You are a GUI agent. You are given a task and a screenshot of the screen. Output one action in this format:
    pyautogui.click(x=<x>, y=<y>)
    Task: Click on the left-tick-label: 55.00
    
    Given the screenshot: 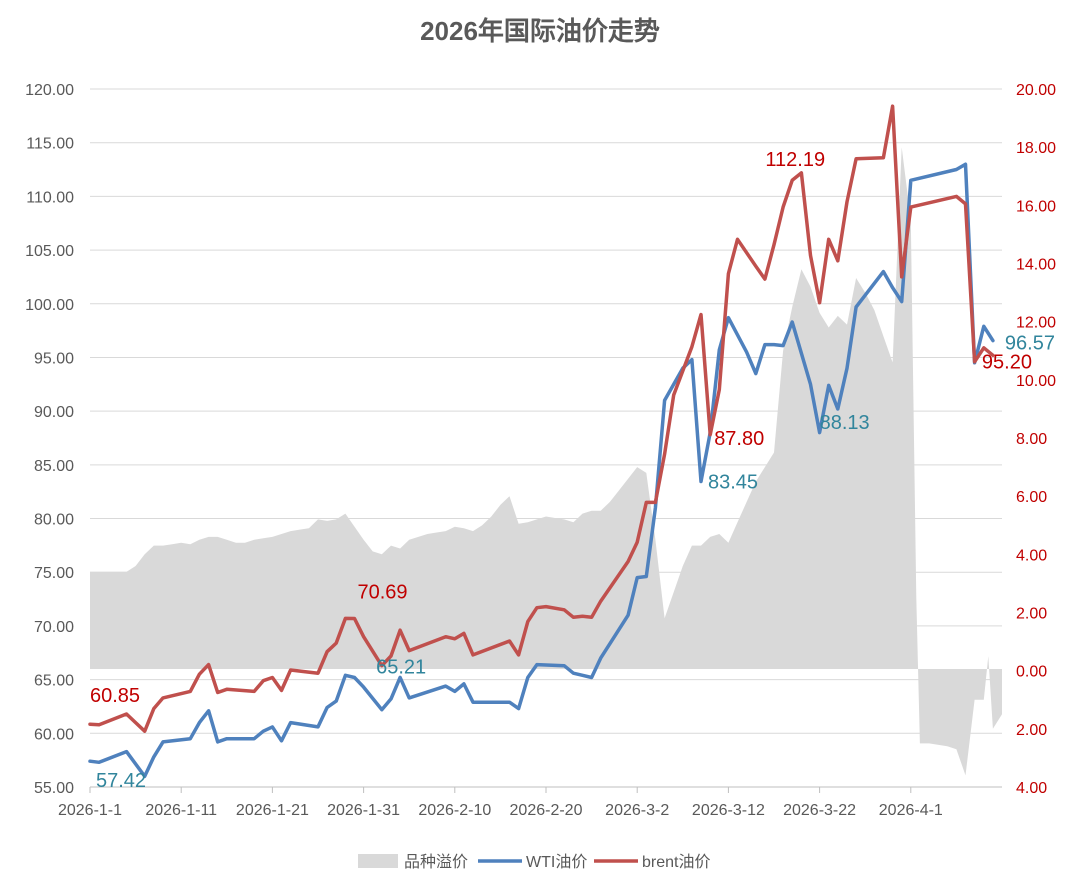 What is the action you would take?
    pyautogui.click(x=54, y=788)
    